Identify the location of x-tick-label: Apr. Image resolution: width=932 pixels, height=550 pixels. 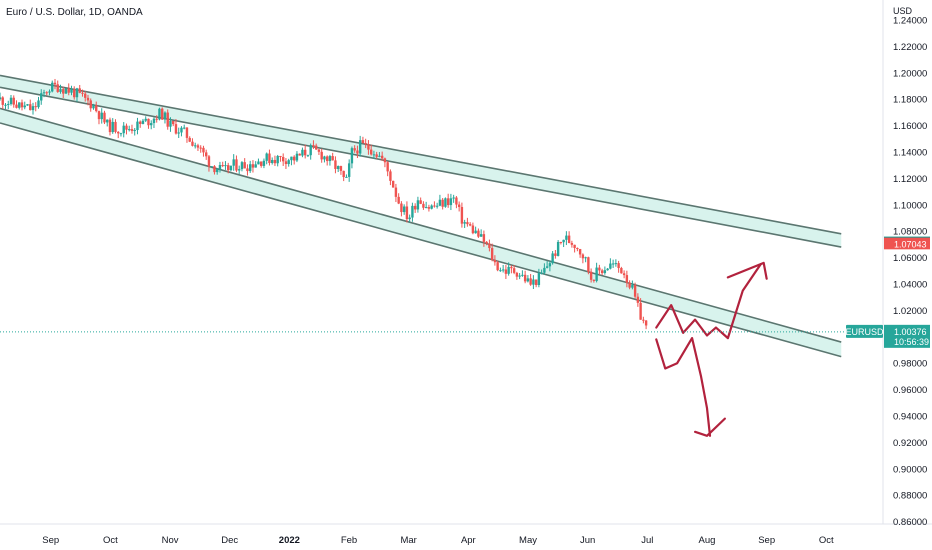
(468, 540).